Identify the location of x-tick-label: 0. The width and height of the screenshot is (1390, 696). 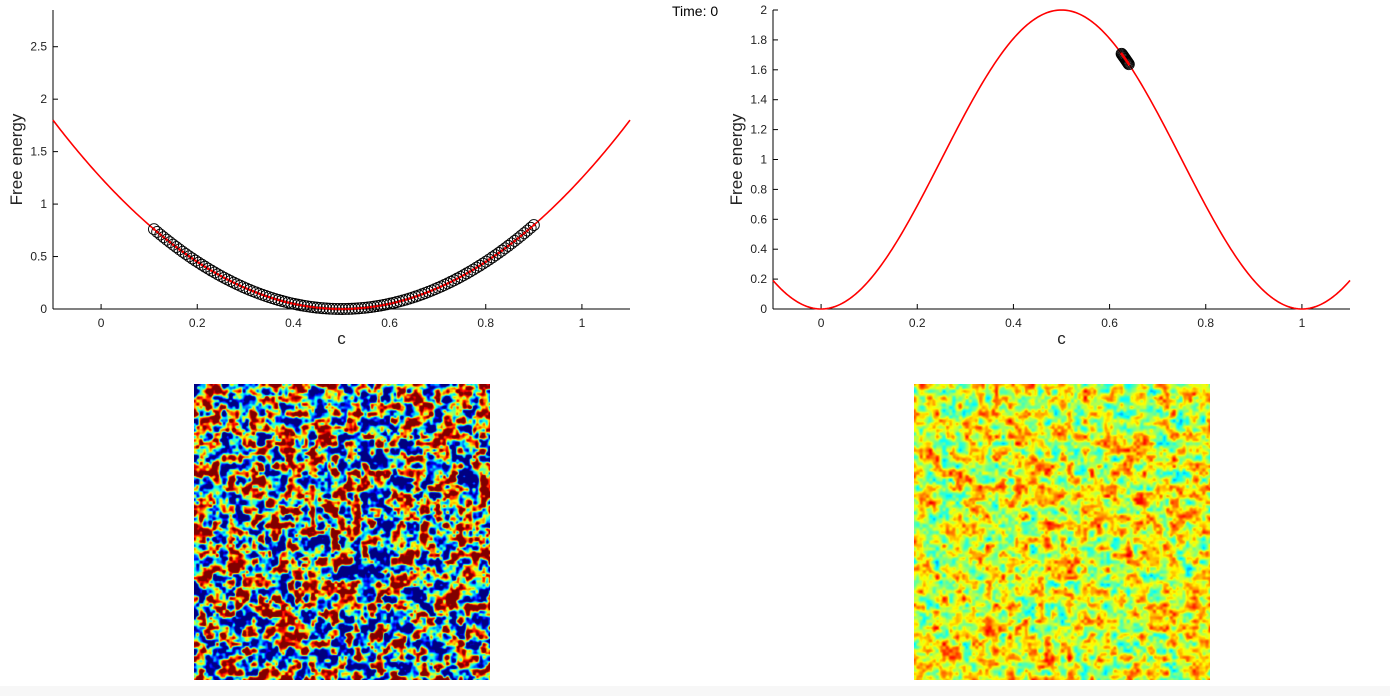
(821, 323).